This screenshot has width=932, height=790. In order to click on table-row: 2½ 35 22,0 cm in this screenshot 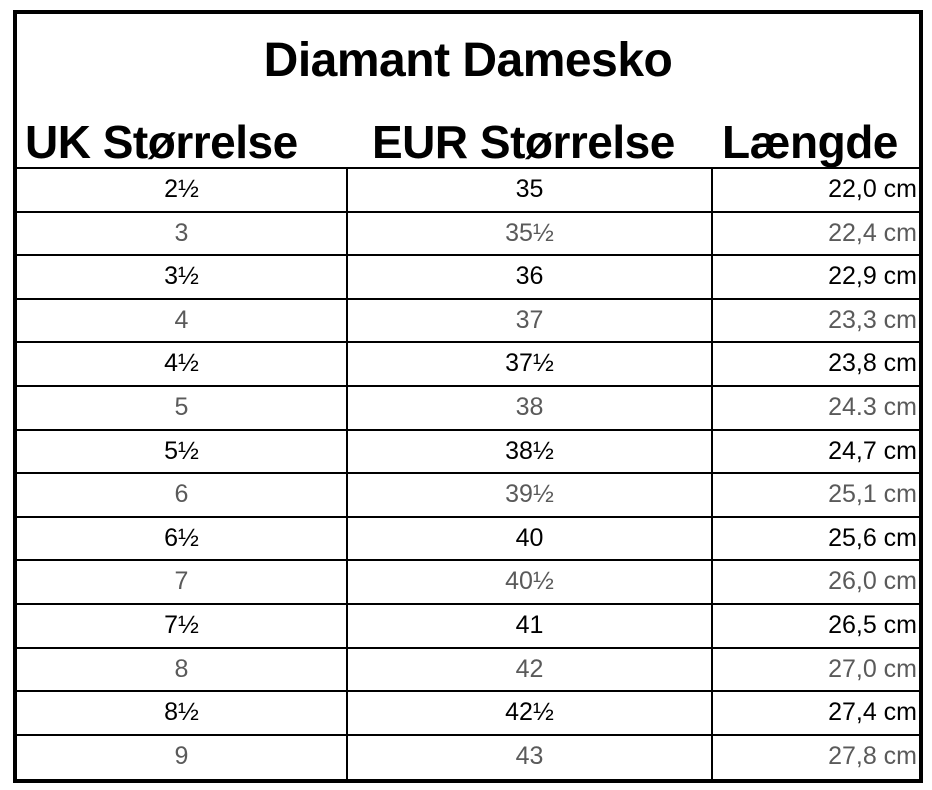, I will do `click(468, 191)`.